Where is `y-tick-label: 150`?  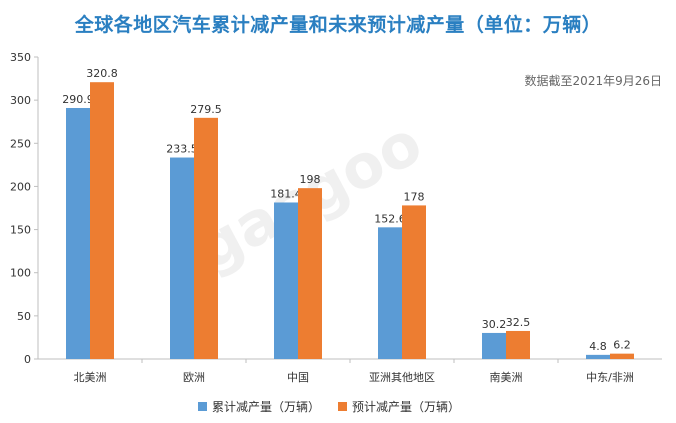
y-tick-label: 150 is located at coordinates (20, 230).